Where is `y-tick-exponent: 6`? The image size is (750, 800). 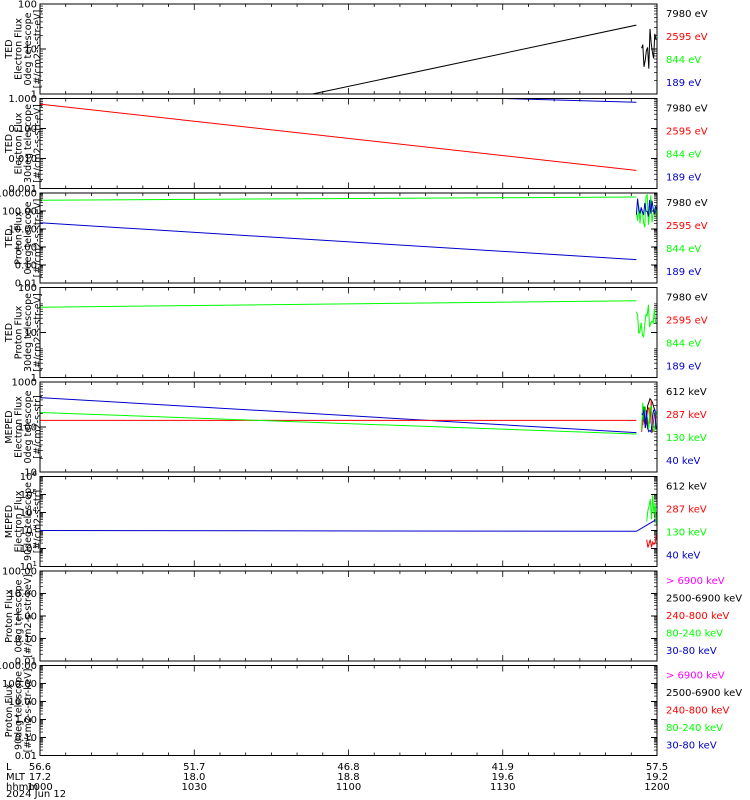
y-tick-exponent: 6 is located at coordinates (35, 474).